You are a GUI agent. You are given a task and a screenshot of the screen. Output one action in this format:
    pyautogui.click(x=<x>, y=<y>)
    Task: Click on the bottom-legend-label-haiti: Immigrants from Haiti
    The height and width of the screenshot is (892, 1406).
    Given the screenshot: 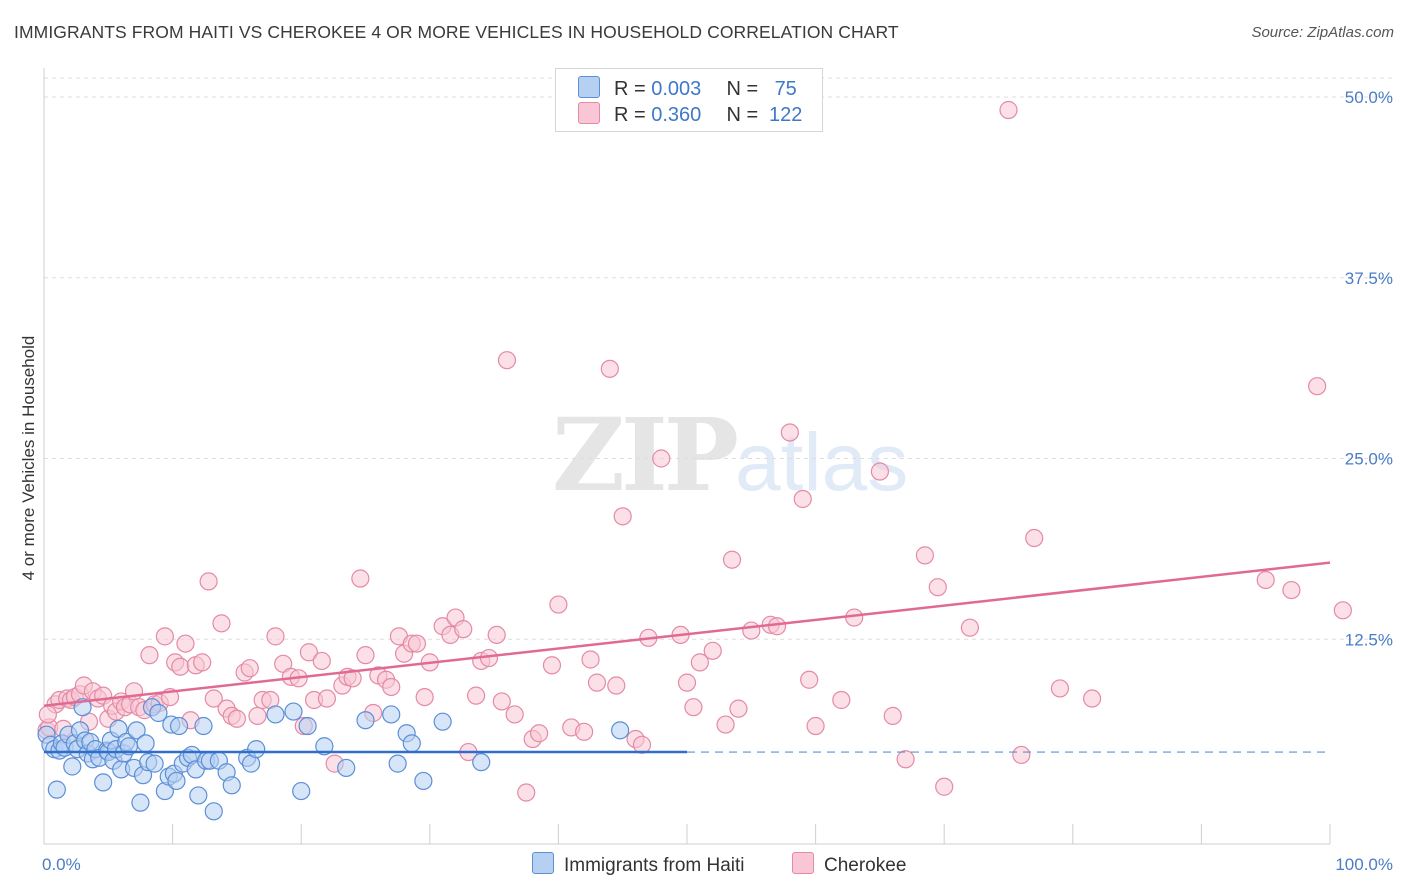 What is the action you would take?
    pyautogui.click(x=654, y=865)
    